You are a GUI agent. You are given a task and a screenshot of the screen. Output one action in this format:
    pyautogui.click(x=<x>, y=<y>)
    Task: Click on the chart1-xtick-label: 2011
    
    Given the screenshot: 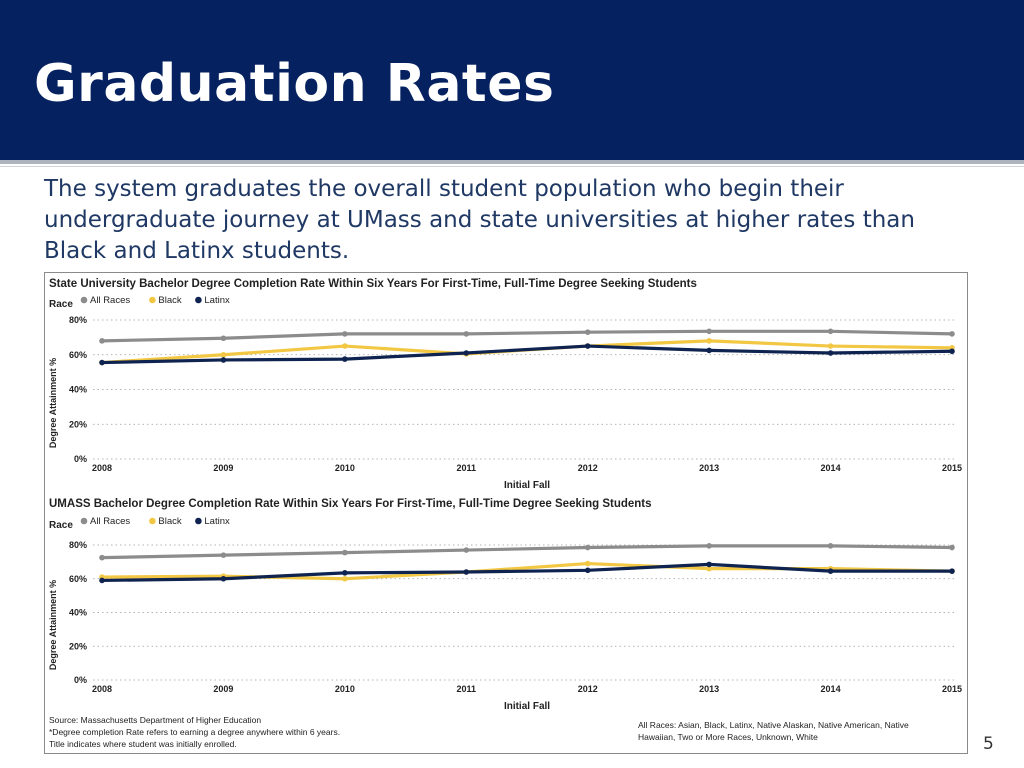 What is the action you would take?
    pyautogui.click(x=467, y=468)
    